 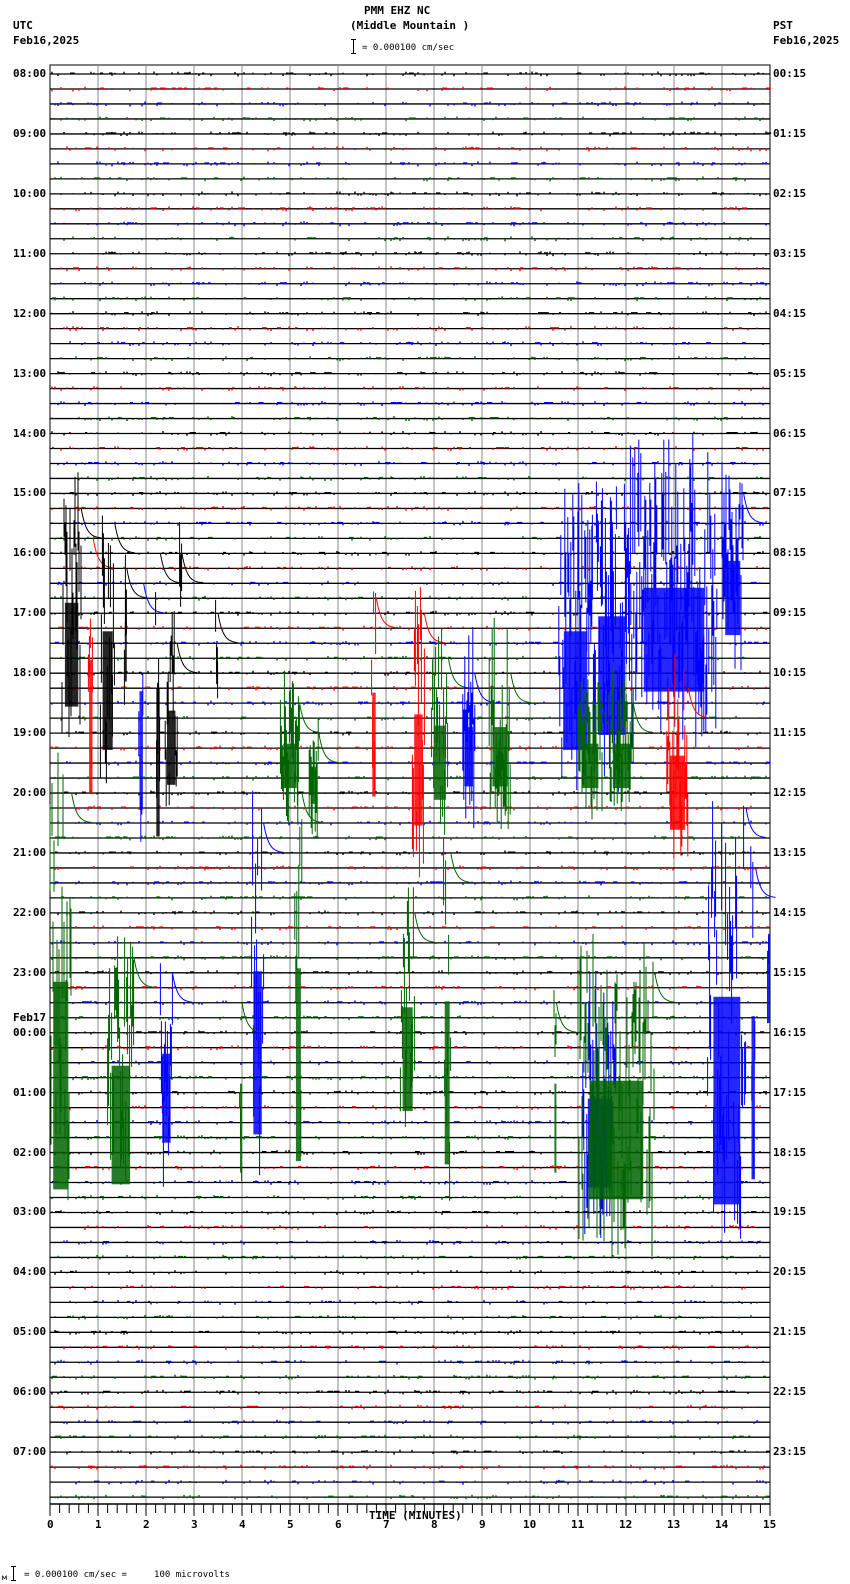 What do you see at coordinates (806, 40) in the screenshot?
I see `right-date: Feb16,2025` at bounding box center [806, 40].